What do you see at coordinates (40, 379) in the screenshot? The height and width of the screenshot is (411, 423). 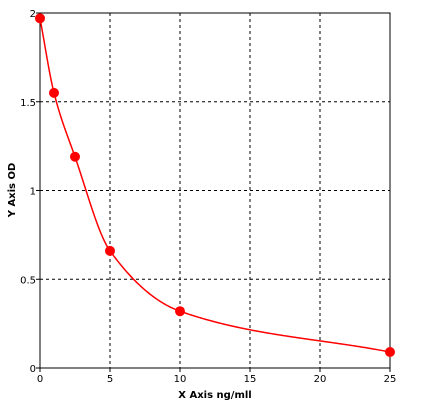 I see `x-tick-label: 0` at bounding box center [40, 379].